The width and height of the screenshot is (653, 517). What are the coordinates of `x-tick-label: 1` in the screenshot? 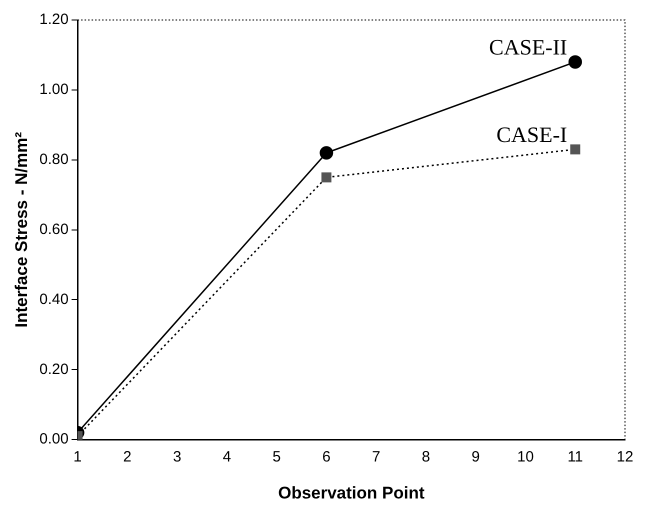 It's located at (77, 457).